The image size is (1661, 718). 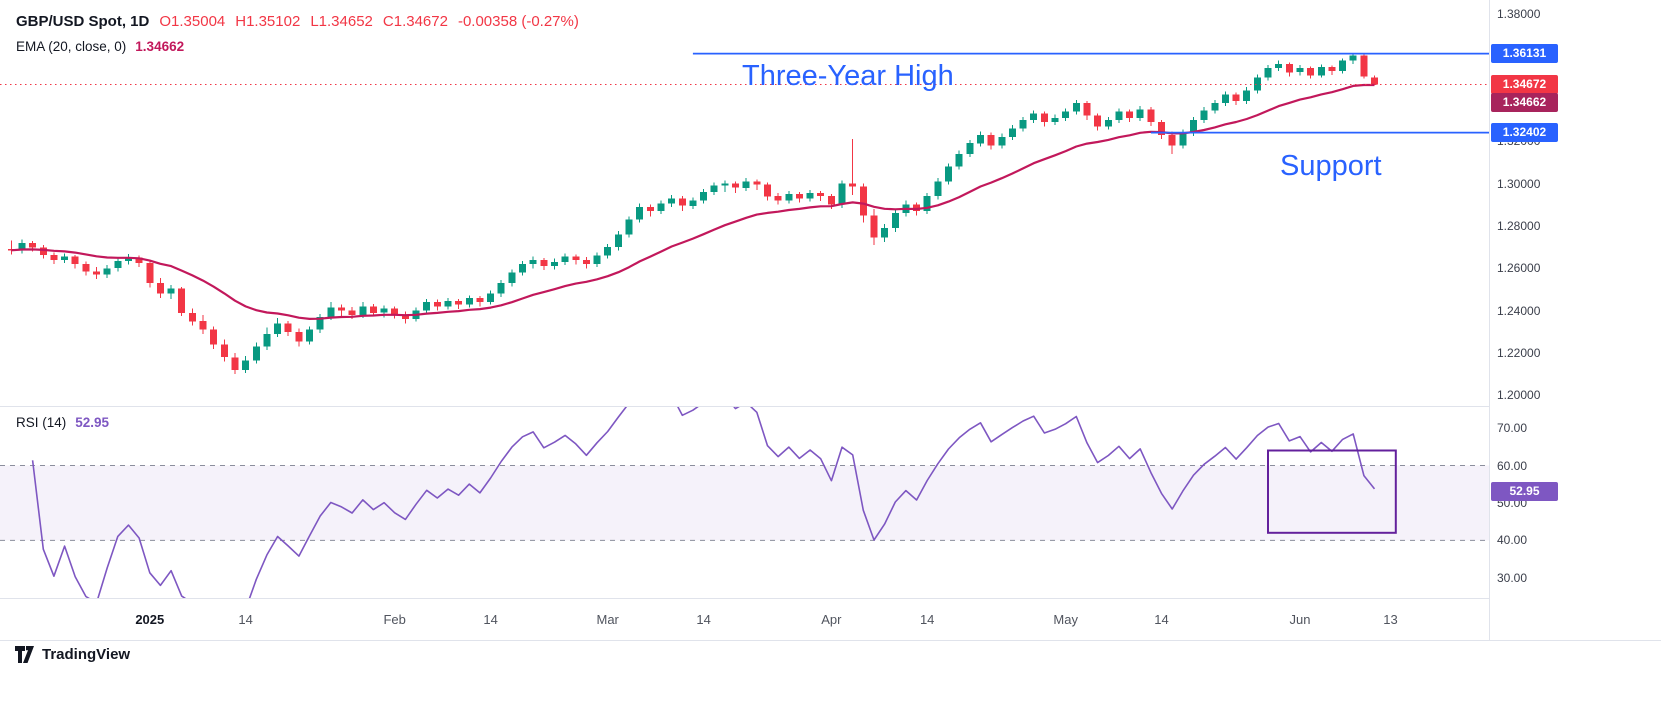 What do you see at coordinates (1519, 268) in the screenshot?
I see `price-axis-tick: 1.26000` at bounding box center [1519, 268].